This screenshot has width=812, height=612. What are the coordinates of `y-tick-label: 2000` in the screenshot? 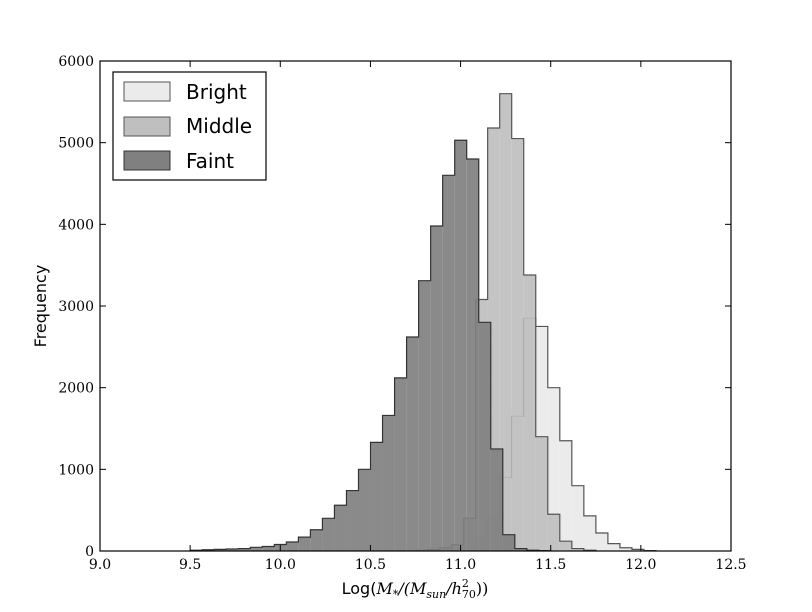 It's located at (76, 389).